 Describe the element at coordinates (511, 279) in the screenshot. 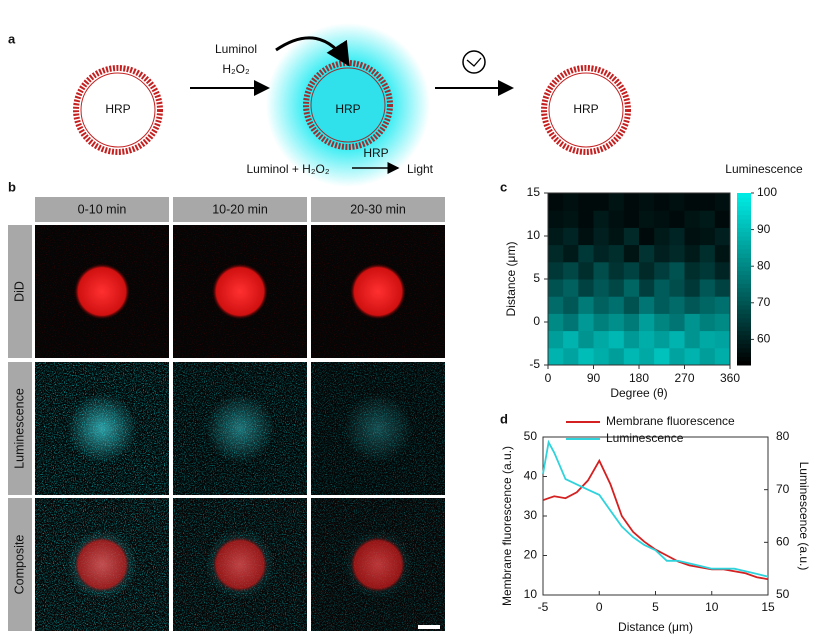

I see `y-axis-label: Distance (μm)` at that location.